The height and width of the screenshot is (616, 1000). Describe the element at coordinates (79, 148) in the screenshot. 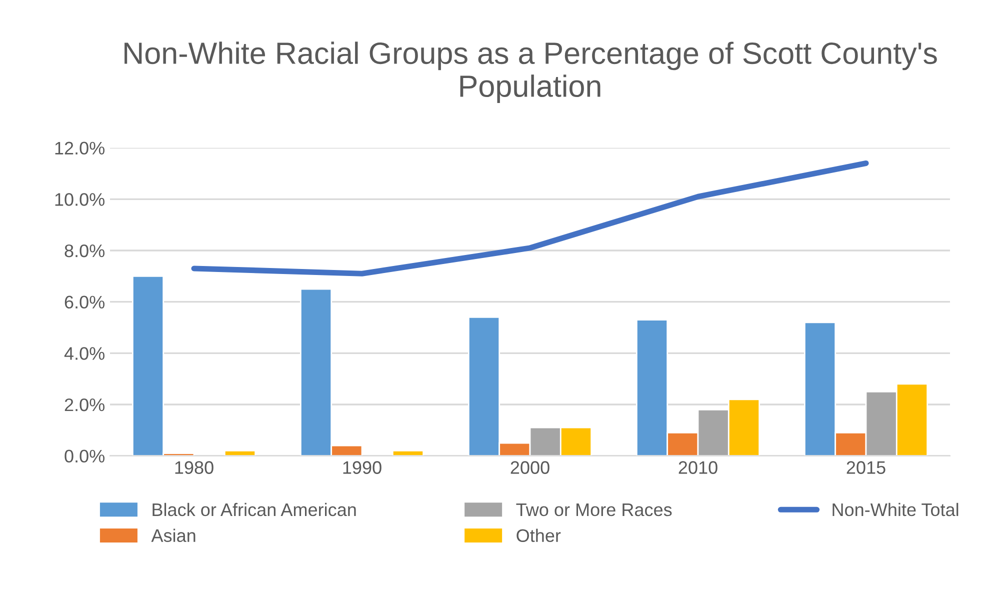

I see `y-tick-label: 12.0%` at that location.